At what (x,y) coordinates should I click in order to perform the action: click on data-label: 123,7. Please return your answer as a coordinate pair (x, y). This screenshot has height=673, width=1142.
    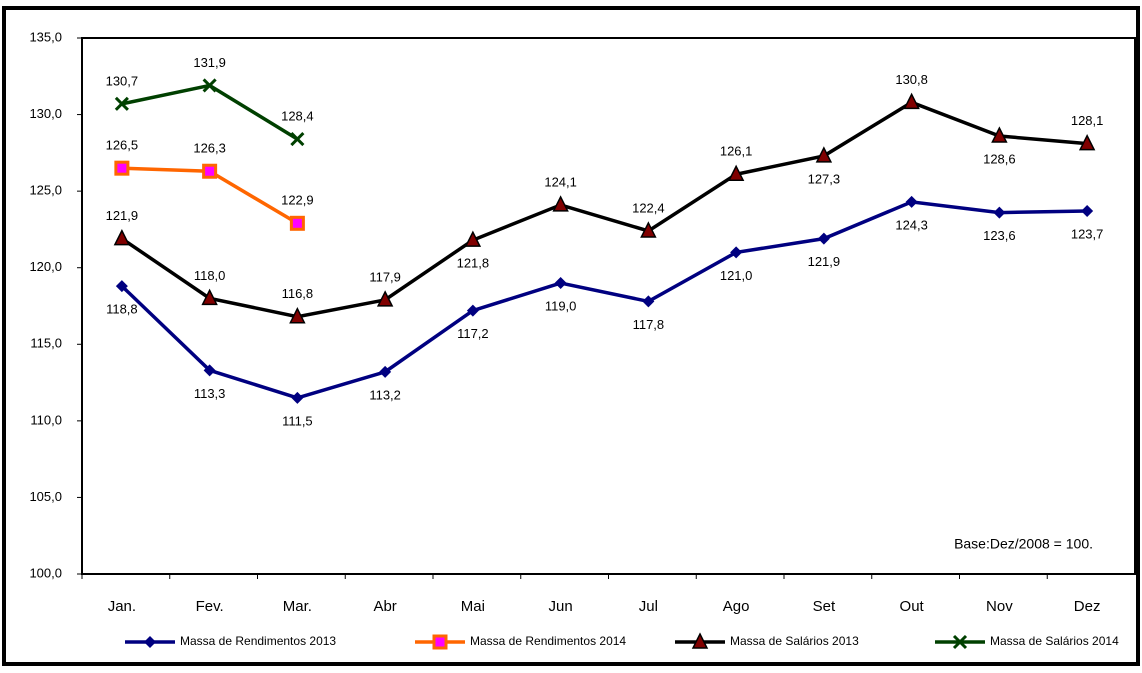
    Looking at the image, I should click on (1087, 233).